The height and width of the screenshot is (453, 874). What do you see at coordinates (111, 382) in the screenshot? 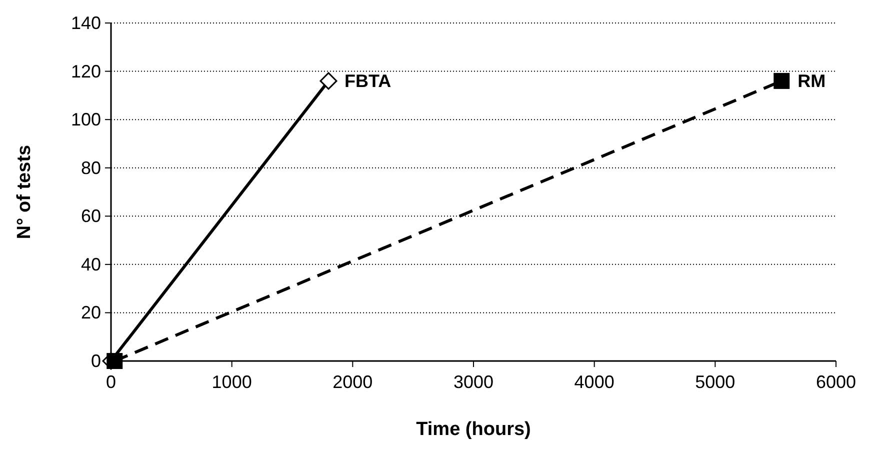
I see `x-tick-label: 0` at bounding box center [111, 382].